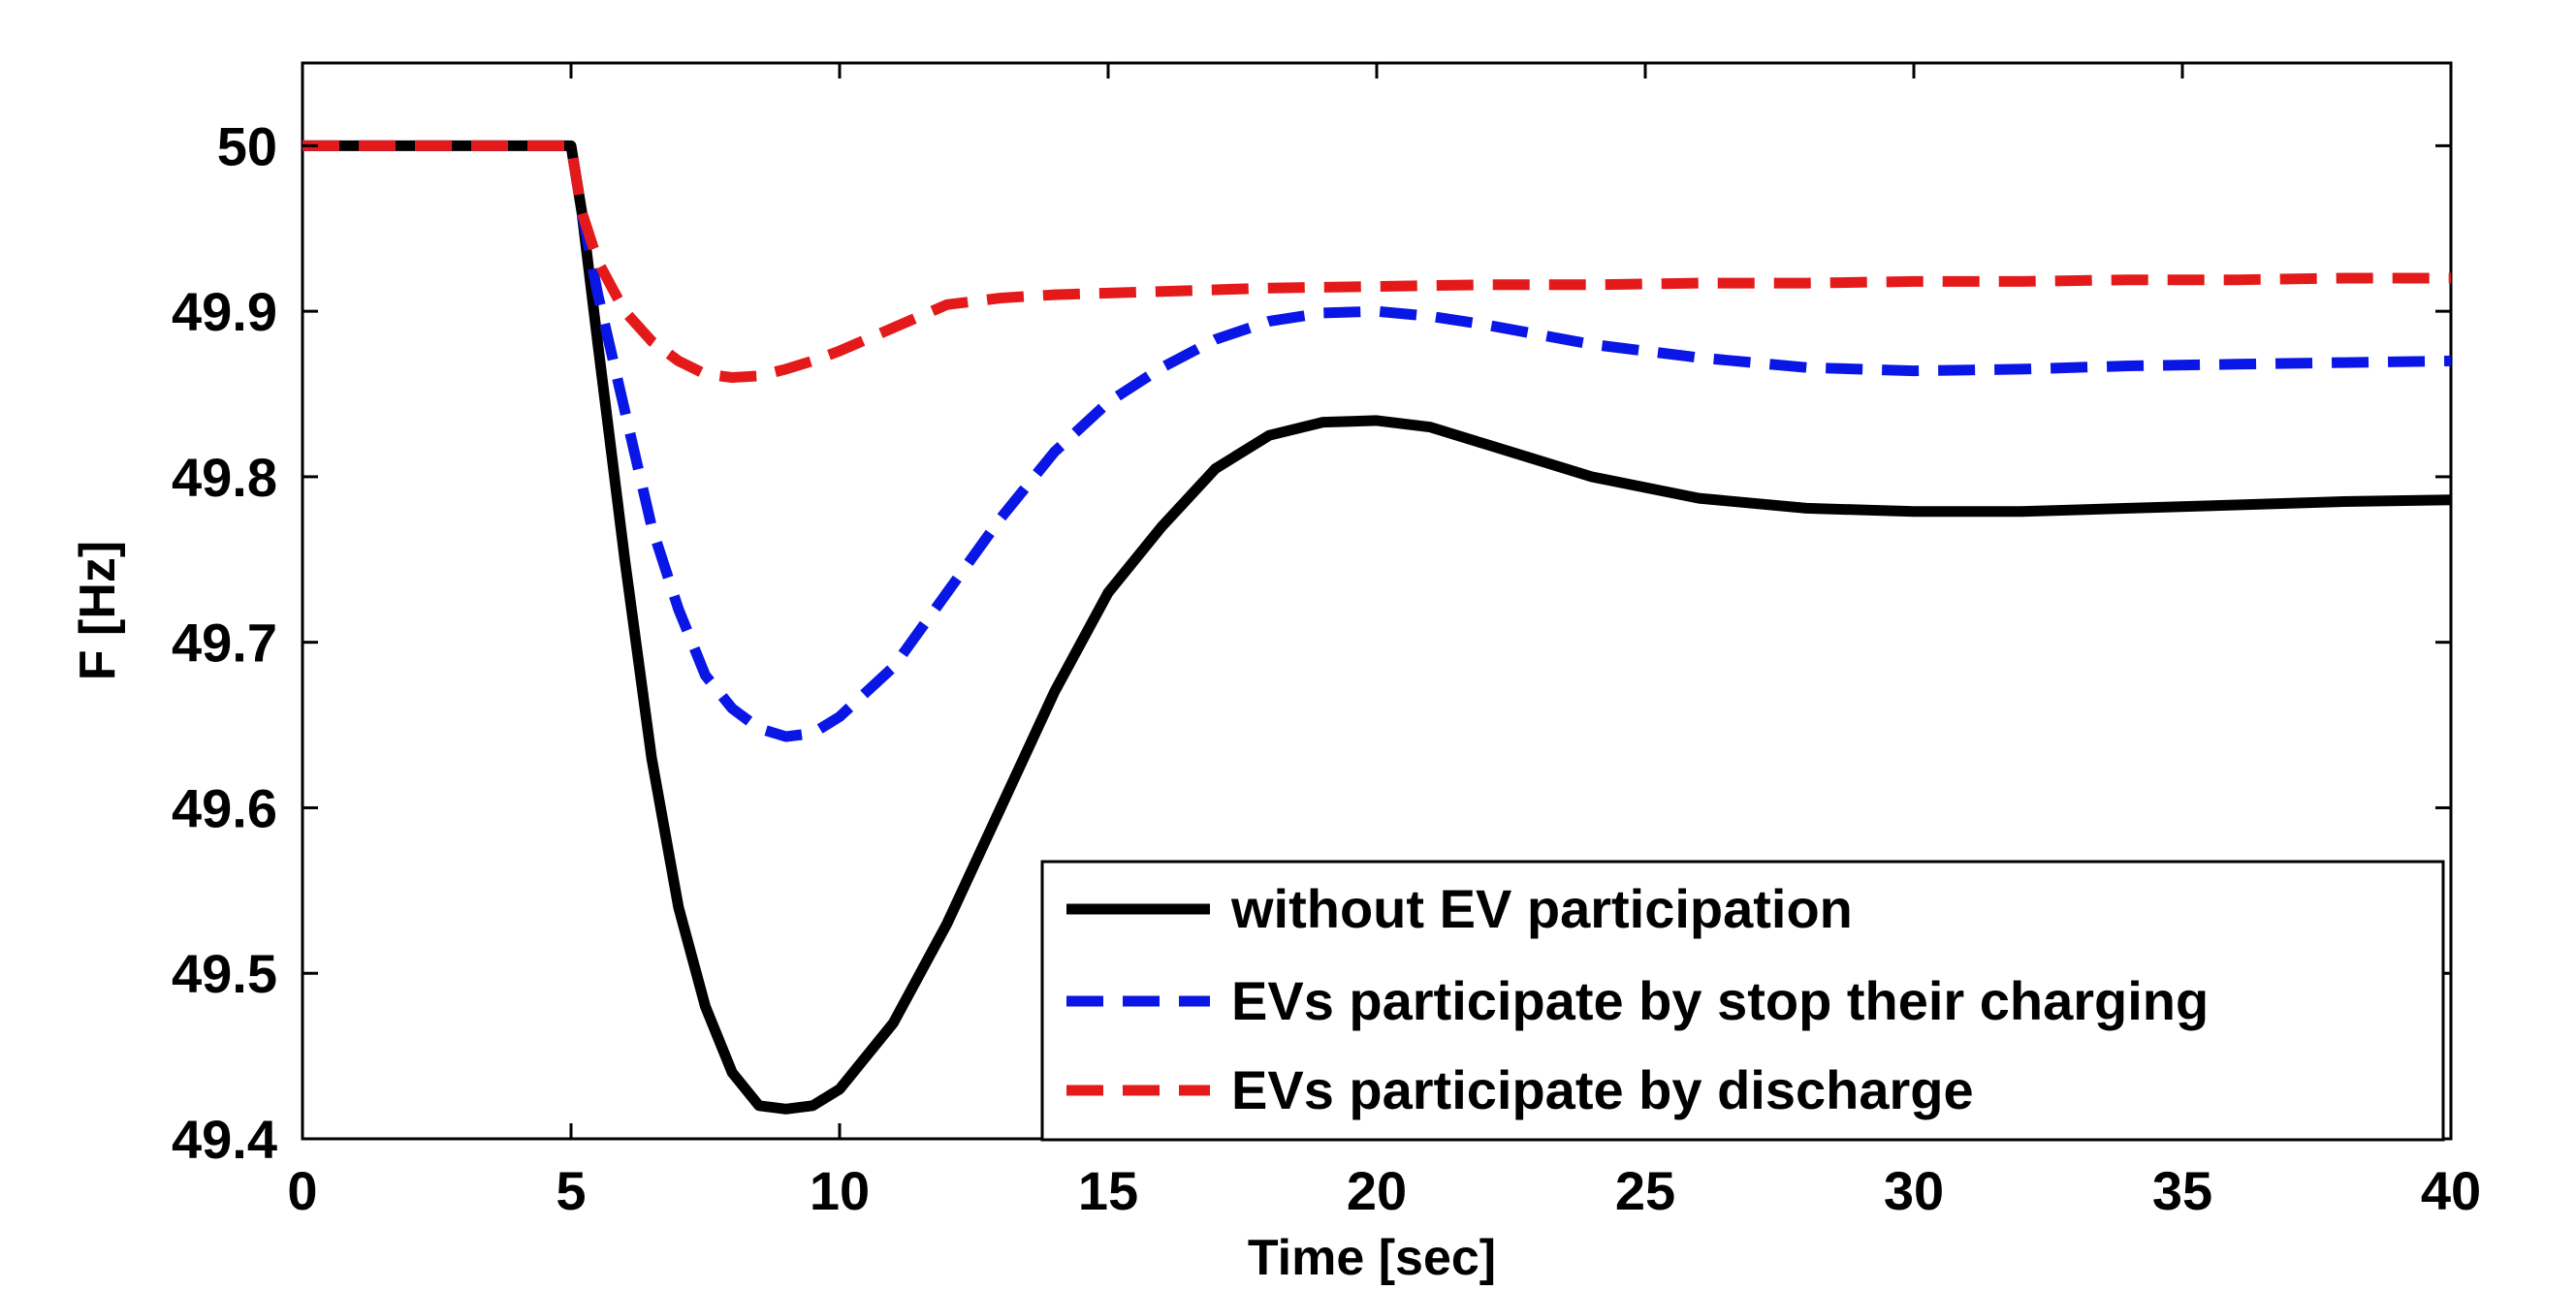 This screenshot has height=1290, width=2576. Describe the element at coordinates (571, 1190) in the screenshot. I see `x-tick-label: 5` at that location.